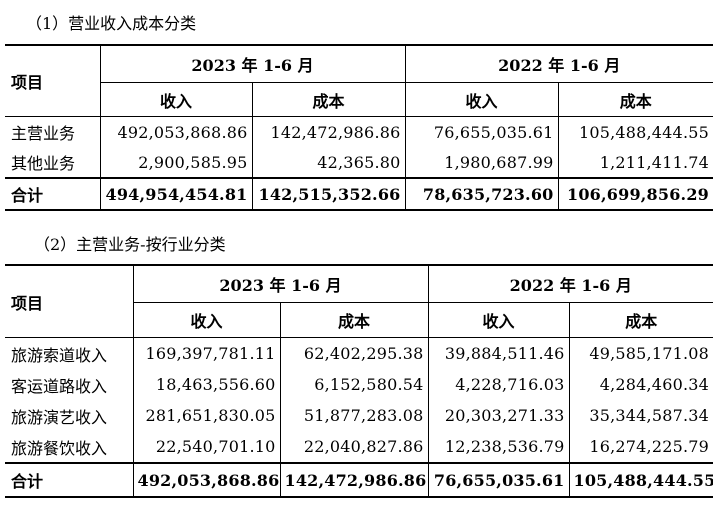 This screenshot has width=721, height=506. I want to click on cell-cost-2023: 6,152,580.54, so click(353, 384).